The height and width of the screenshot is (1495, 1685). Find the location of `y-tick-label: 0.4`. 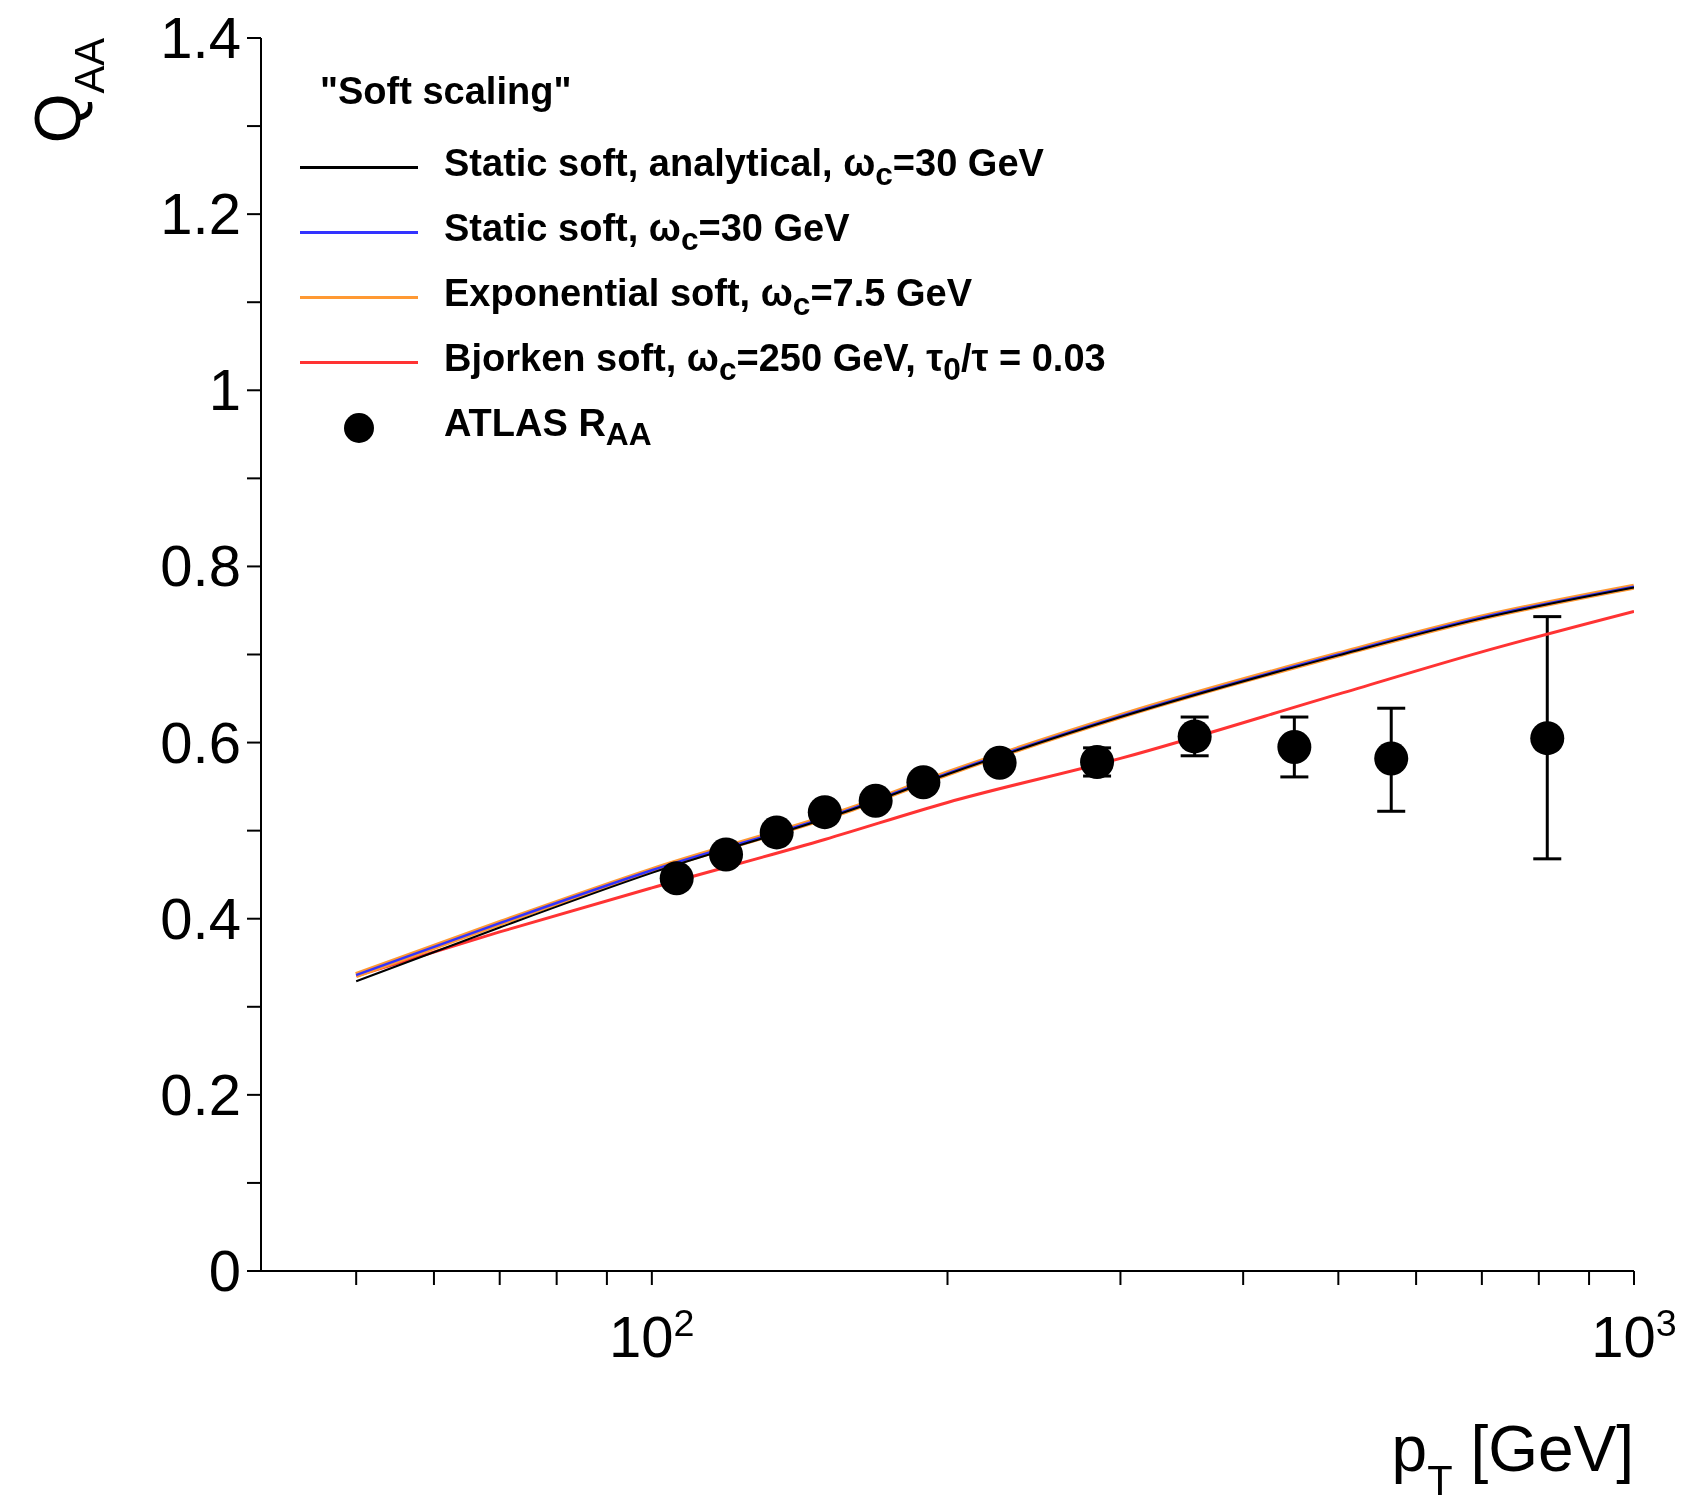

y-tick-label: 0.4 is located at coordinates (200, 918).